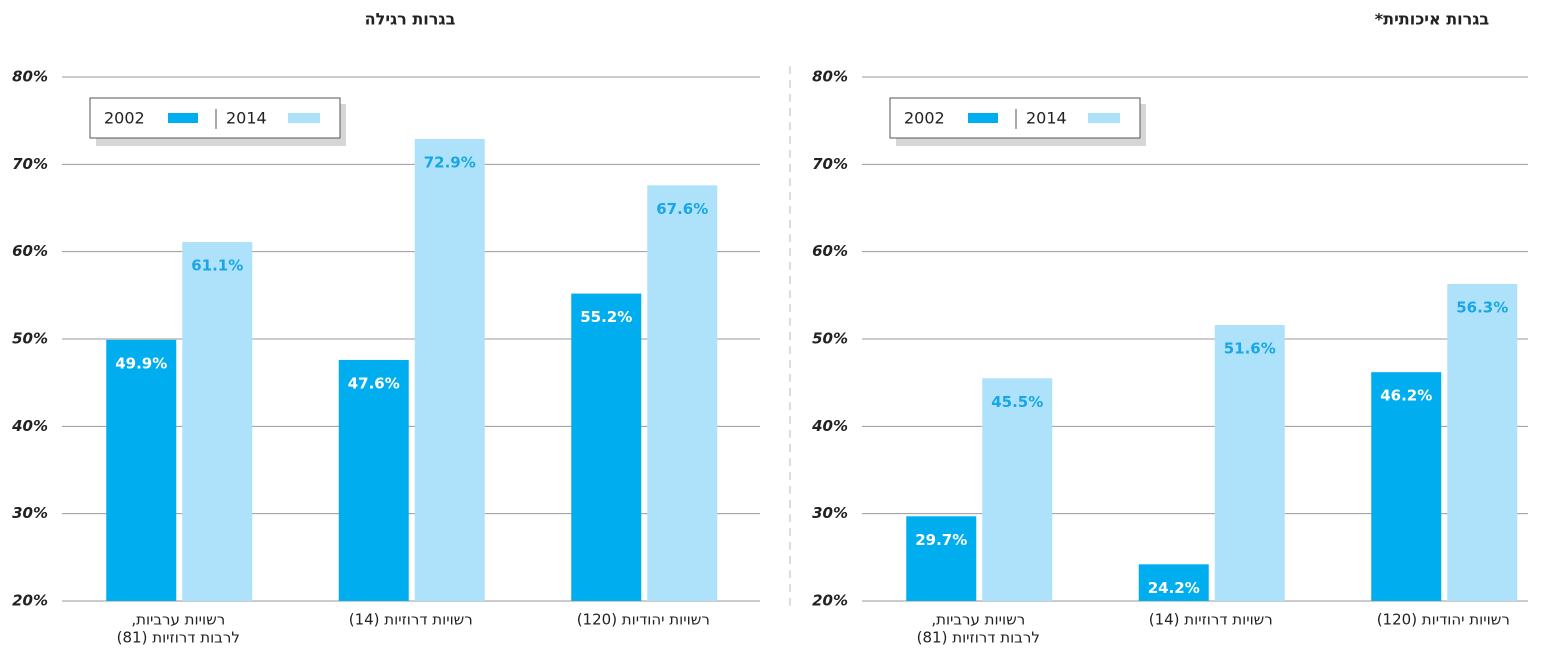 This screenshot has height=654, width=1544. What do you see at coordinates (606, 317) in the screenshot?
I see `value-label: 55.2%` at bounding box center [606, 317].